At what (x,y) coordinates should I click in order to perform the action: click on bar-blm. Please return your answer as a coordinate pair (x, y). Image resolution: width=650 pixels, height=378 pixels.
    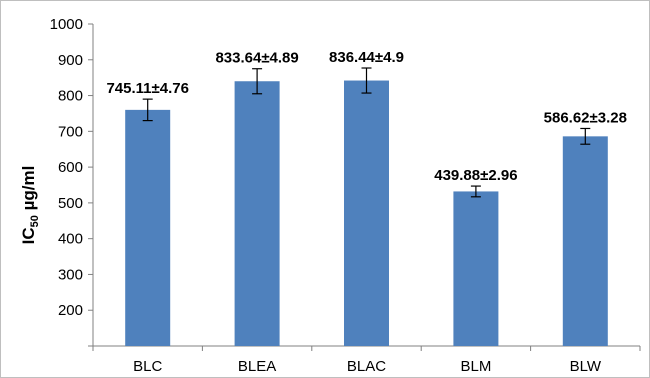
    Looking at the image, I should click on (476, 268).